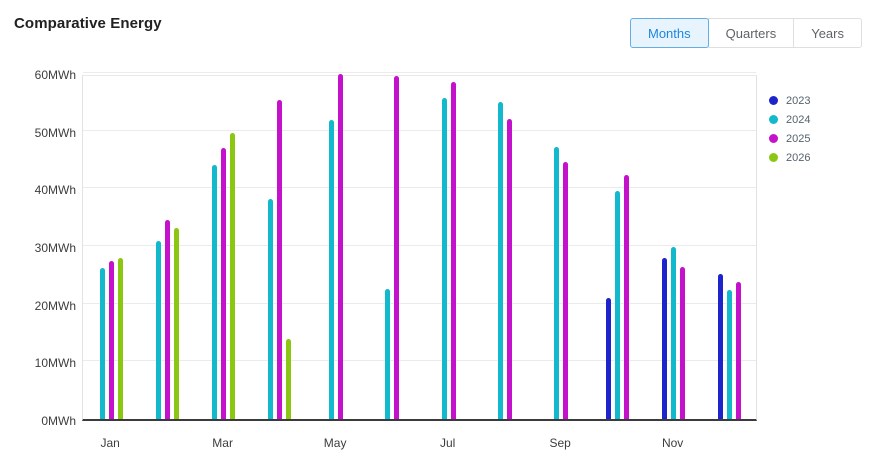 This screenshot has width=873, height=468. Describe the element at coordinates (557, 283) in the screenshot. I see `bar-2024-sep` at that location.